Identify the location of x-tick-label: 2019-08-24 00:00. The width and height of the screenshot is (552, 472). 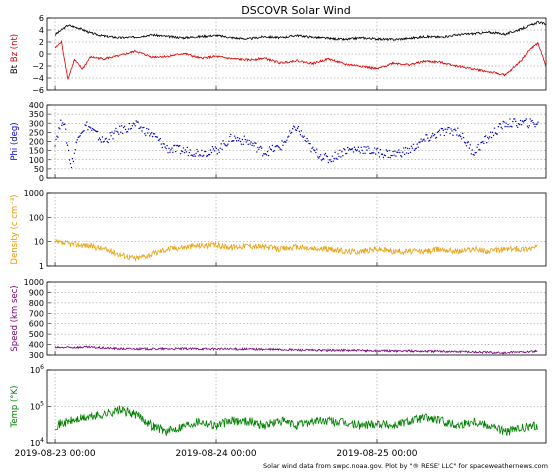
(215, 454).